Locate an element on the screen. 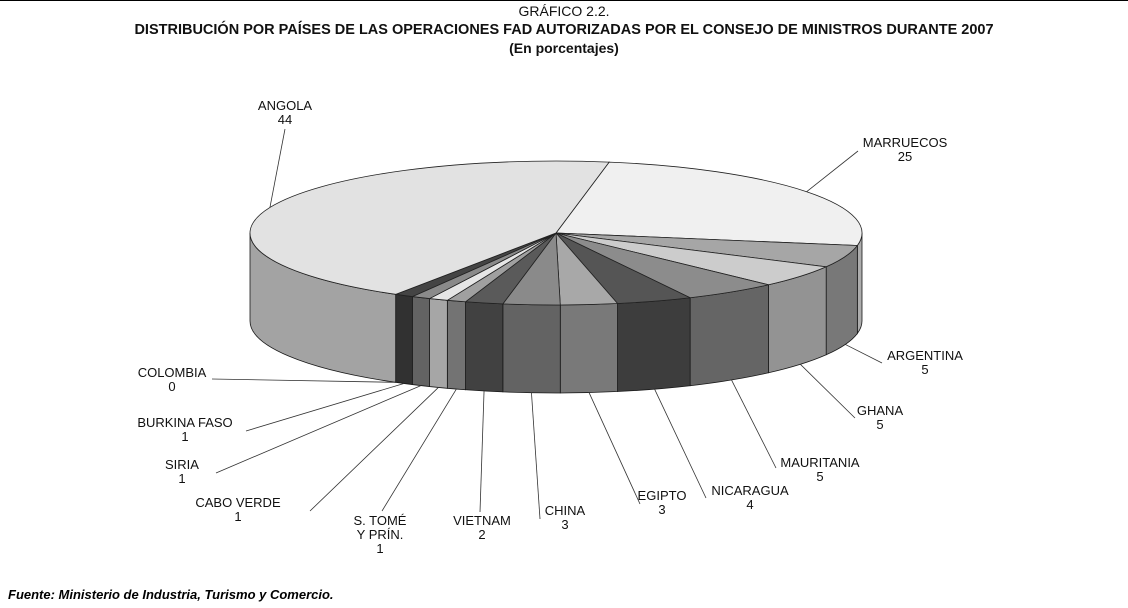  slice-label: MAURITANIA 5 is located at coordinates (819, 470).